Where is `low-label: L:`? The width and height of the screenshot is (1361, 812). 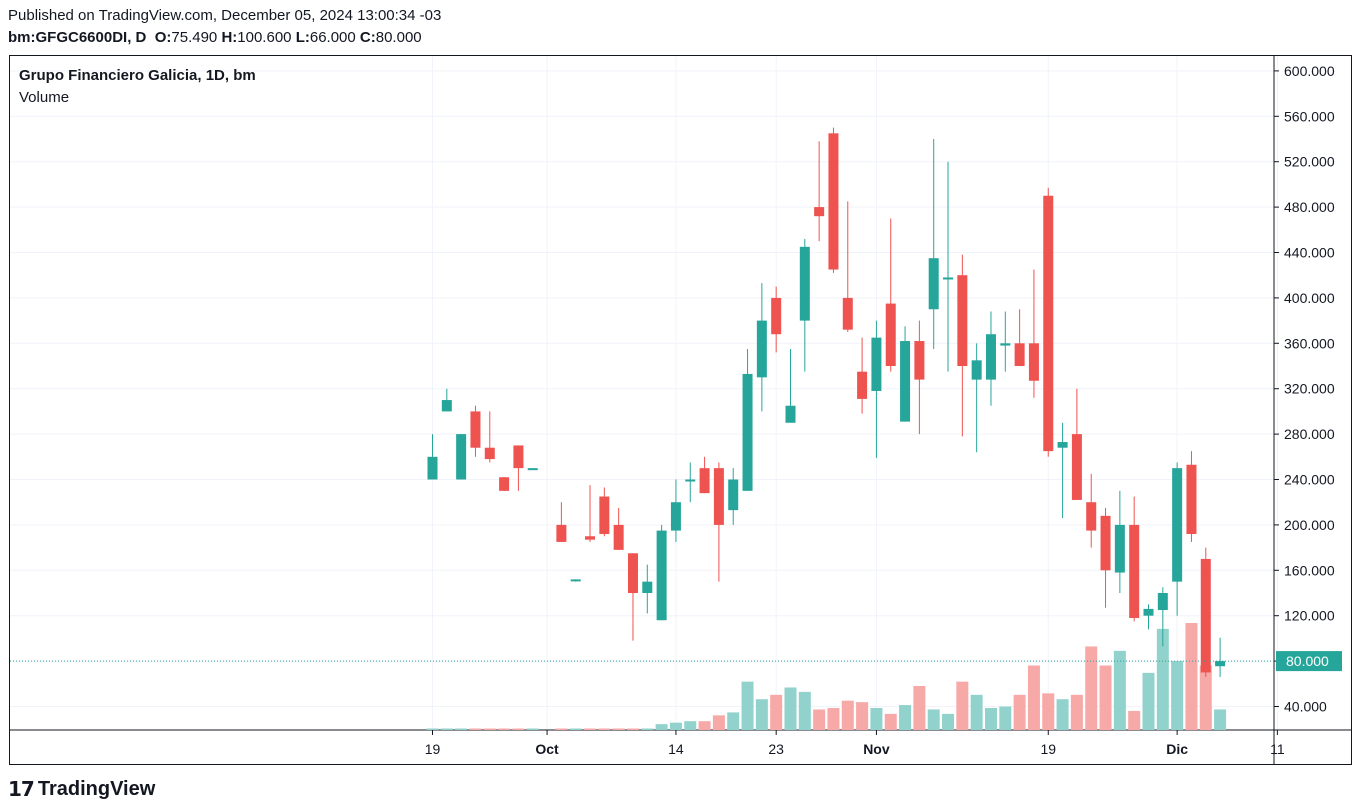
low-label: L: is located at coordinates (302, 37).